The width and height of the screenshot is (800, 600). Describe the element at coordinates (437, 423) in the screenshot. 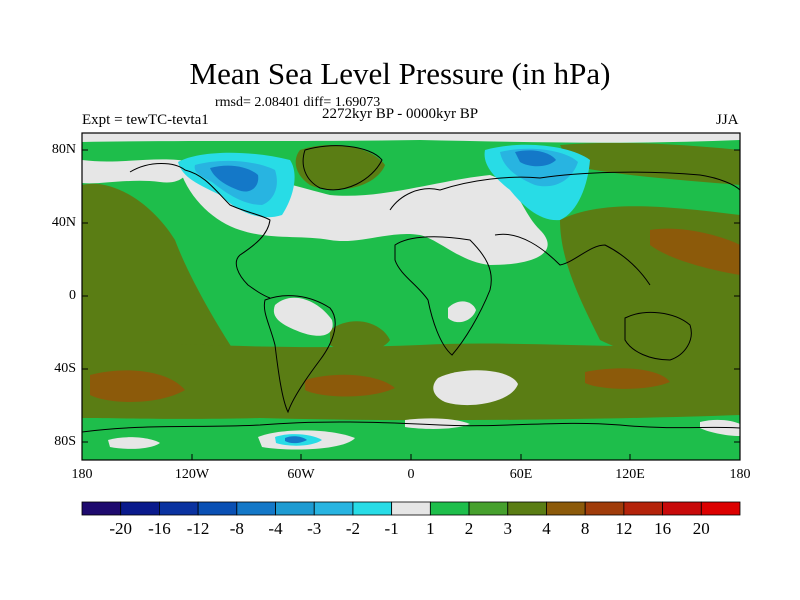

I see `field-grey-antarctic-c` at that location.